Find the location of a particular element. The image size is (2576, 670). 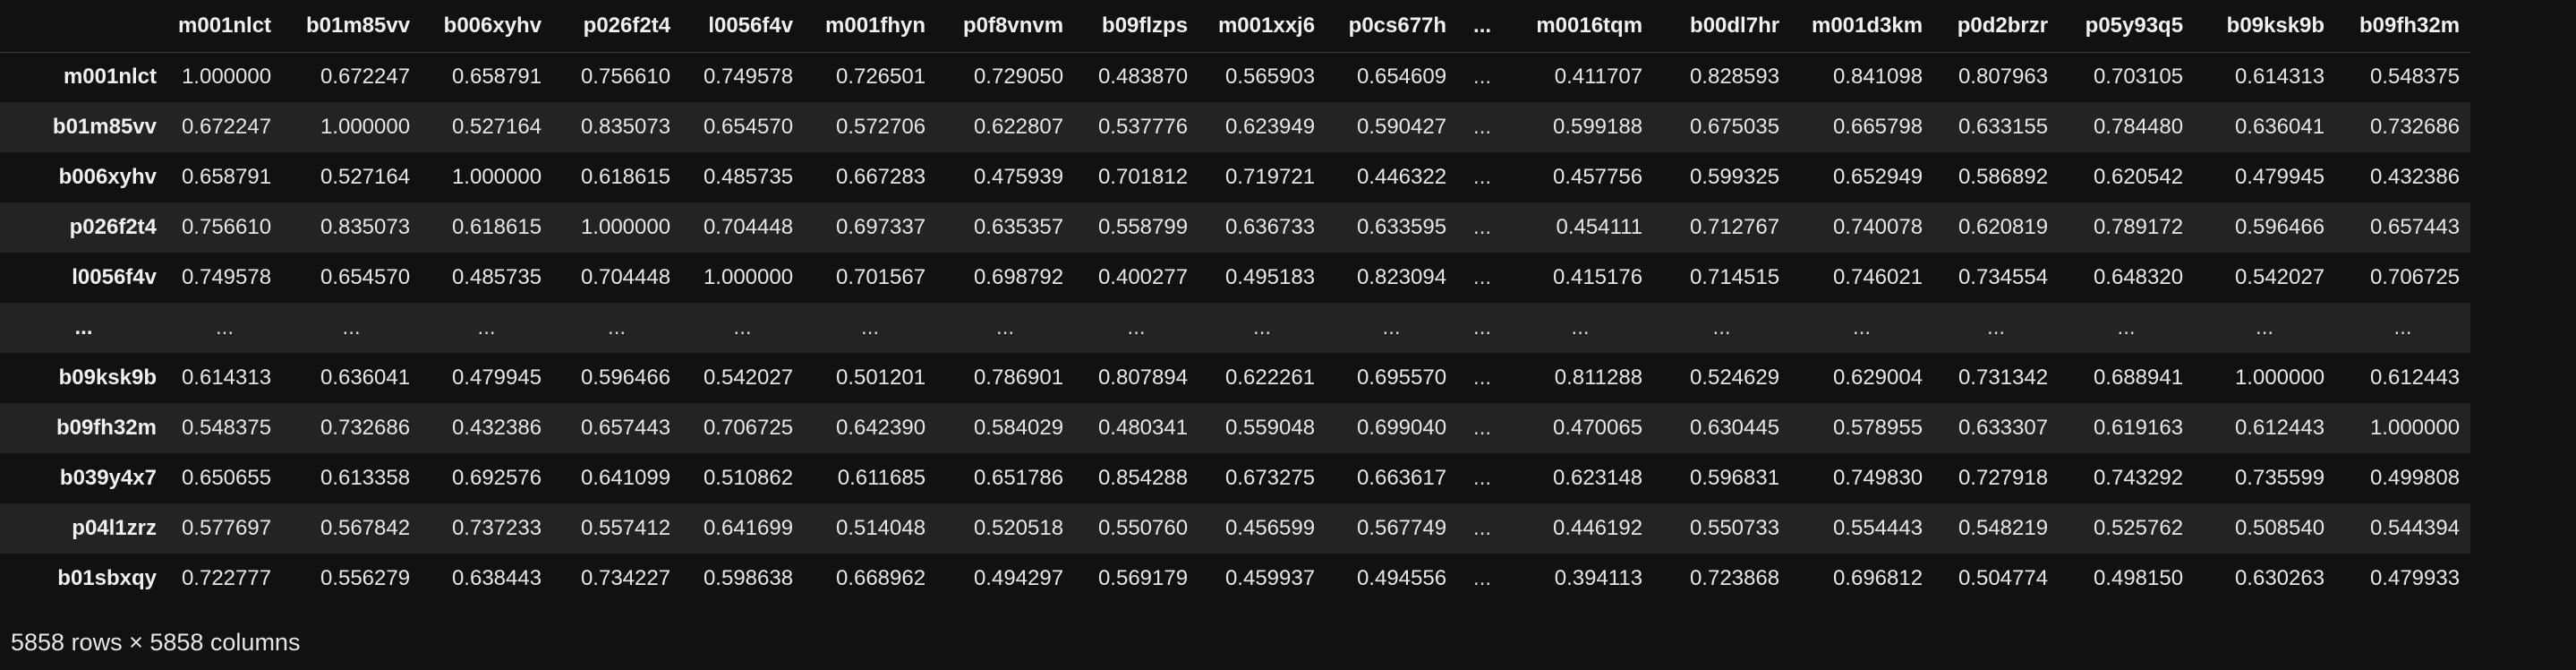

table-cell: 0.740078 is located at coordinates (1877, 227).